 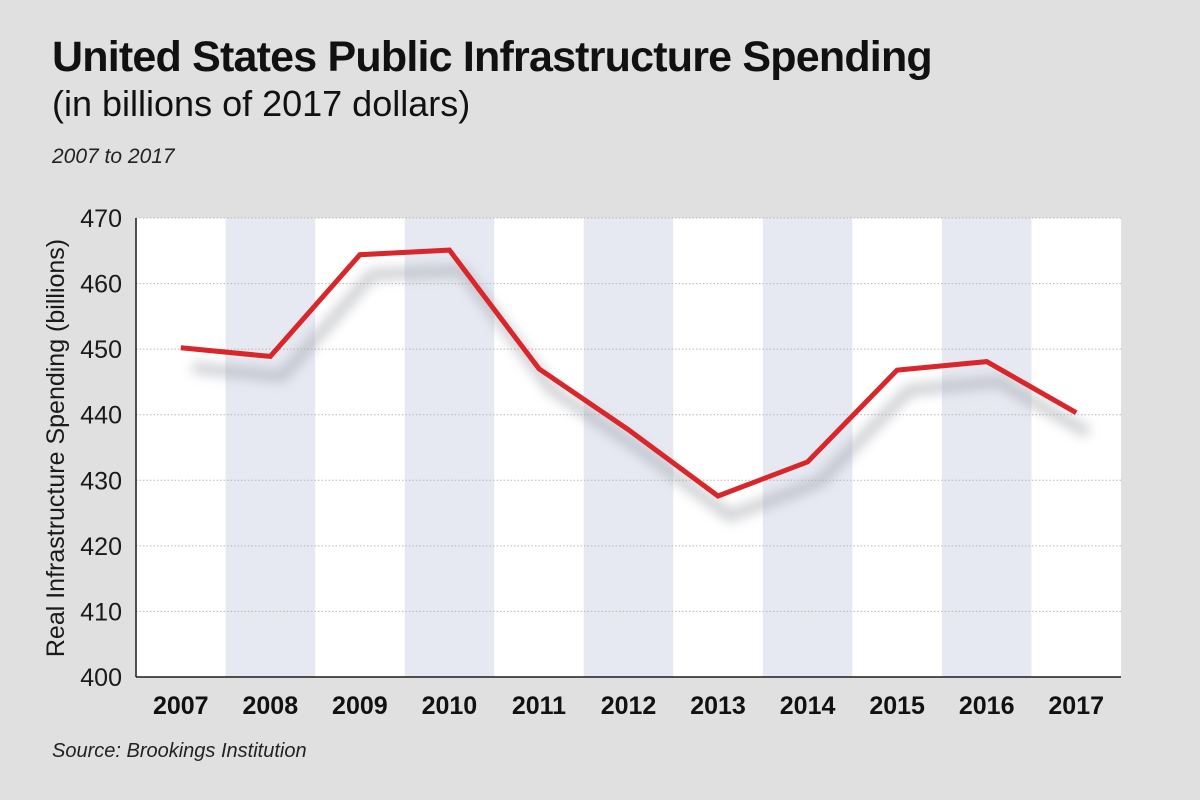 I want to click on band-2014, so click(x=807, y=447).